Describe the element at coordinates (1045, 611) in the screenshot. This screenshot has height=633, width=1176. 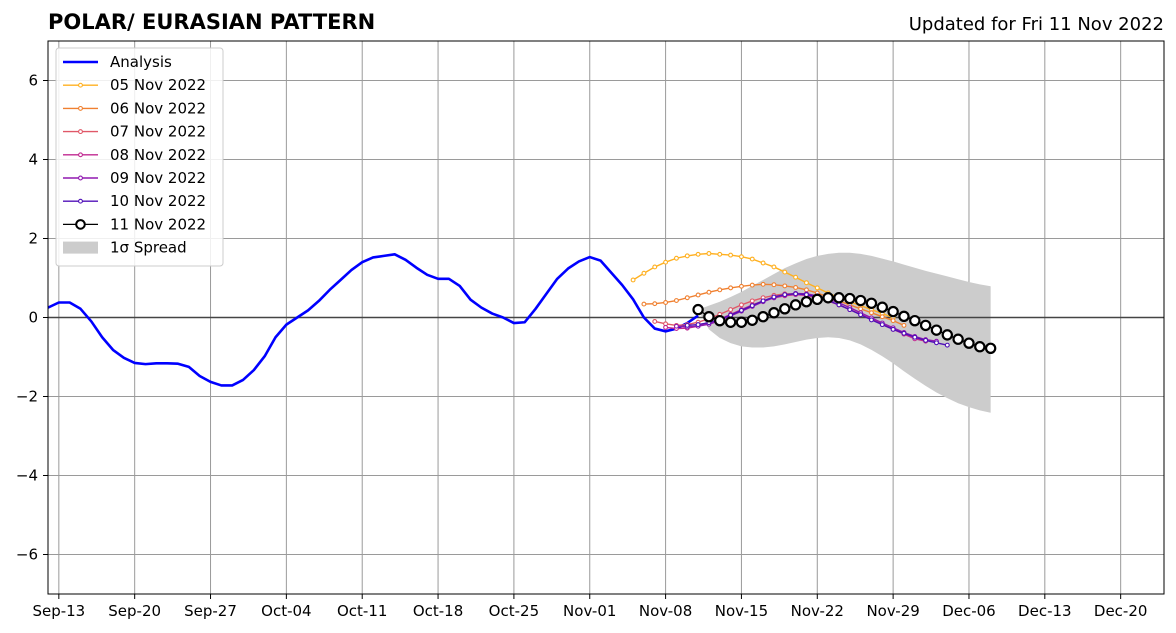
I see `x-tick-label: Dec-13` at that location.